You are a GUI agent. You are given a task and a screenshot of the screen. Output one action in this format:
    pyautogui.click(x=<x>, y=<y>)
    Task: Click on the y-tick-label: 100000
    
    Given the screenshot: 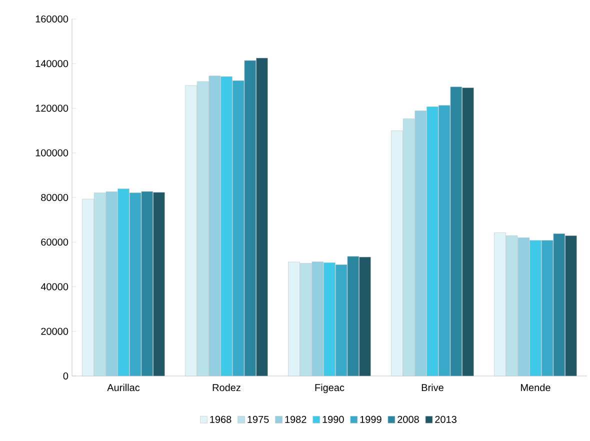 What is the action you would take?
    pyautogui.click(x=52, y=152)
    